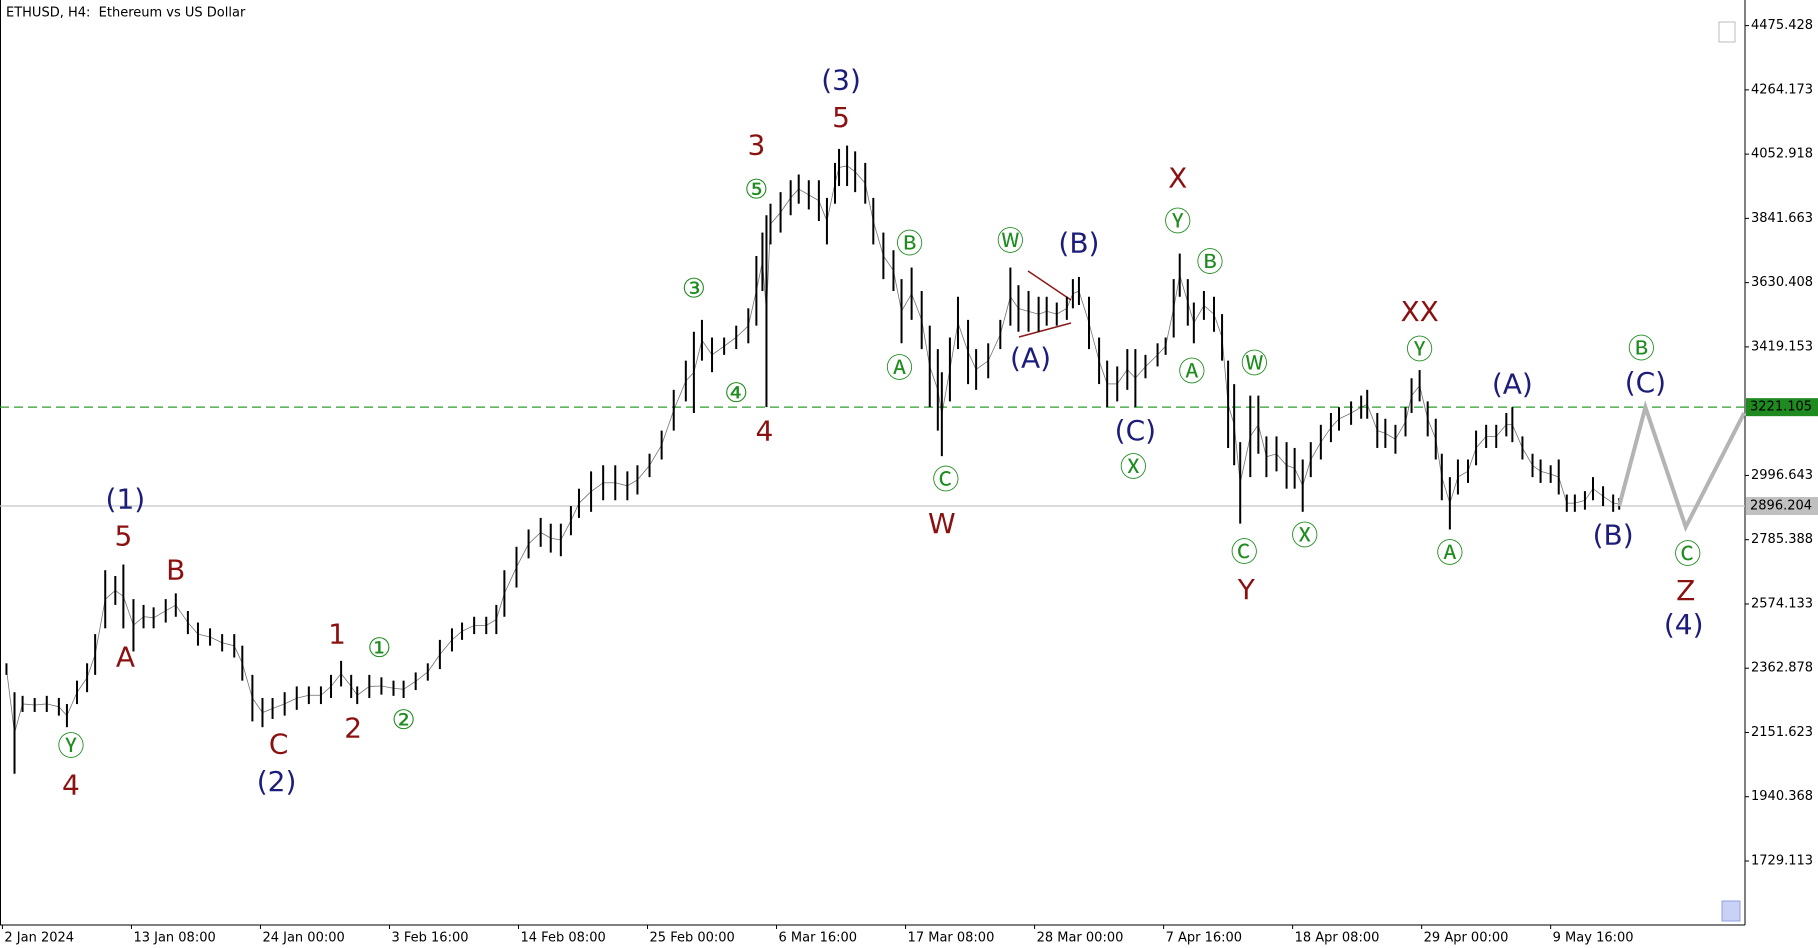 This screenshot has width=1818, height=948. Describe the element at coordinates (1177, 177) in the screenshot. I see `wave-label: X` at that location.